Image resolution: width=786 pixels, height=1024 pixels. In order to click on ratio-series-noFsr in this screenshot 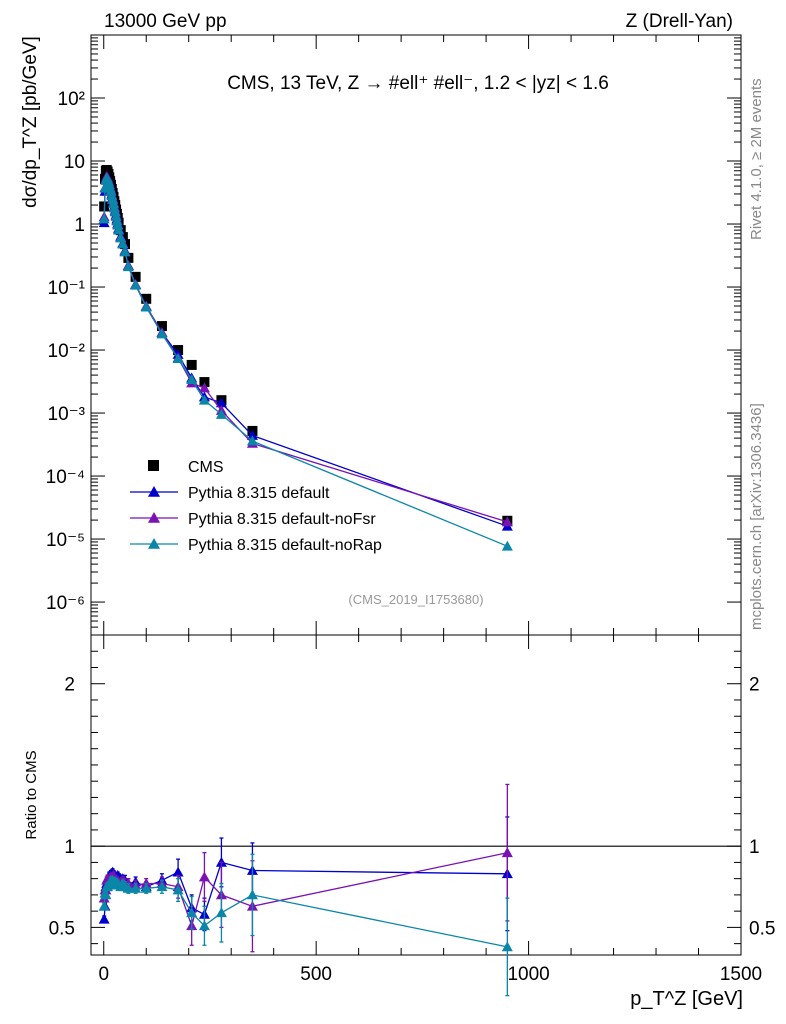, I will do `click(305, 868)`.